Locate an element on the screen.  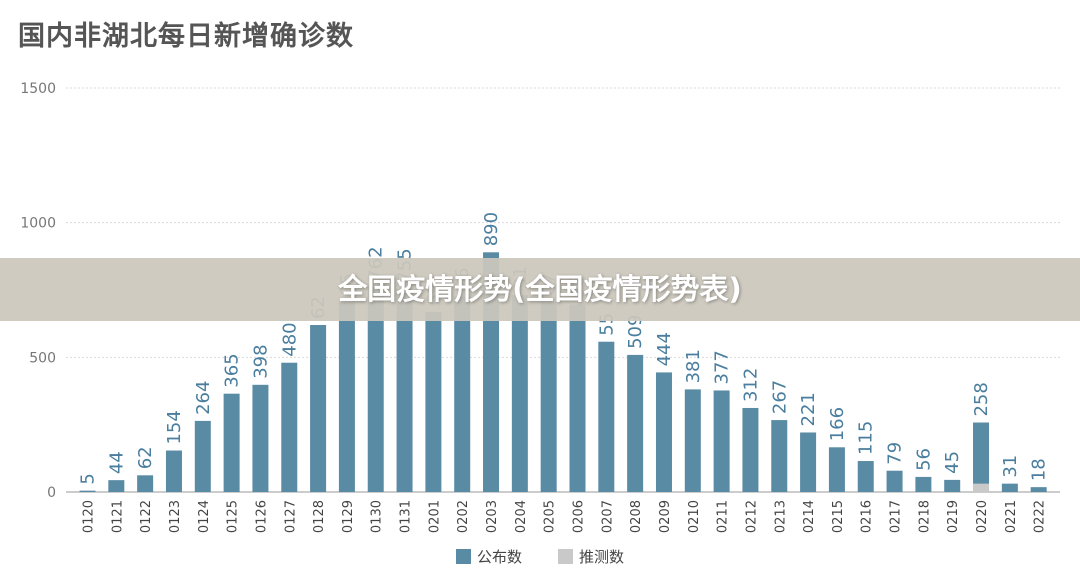
y-tick-label: 1000 is located at coordinates (38, 224).